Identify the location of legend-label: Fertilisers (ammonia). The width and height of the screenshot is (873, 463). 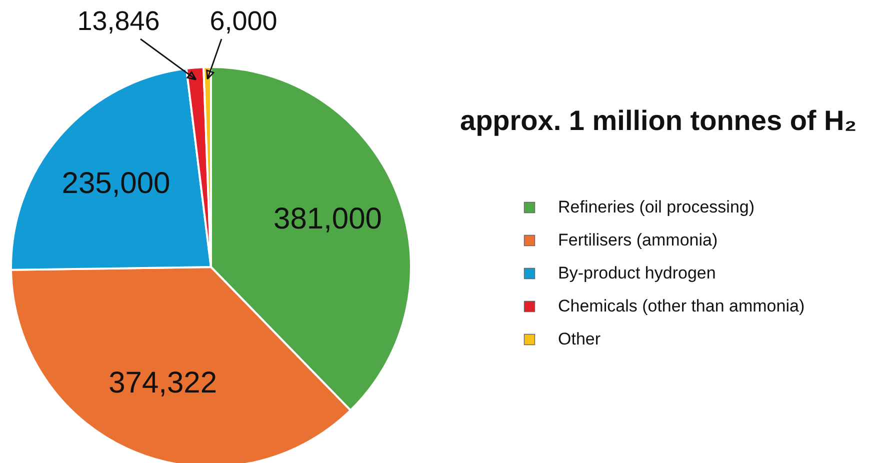
(638, 240).